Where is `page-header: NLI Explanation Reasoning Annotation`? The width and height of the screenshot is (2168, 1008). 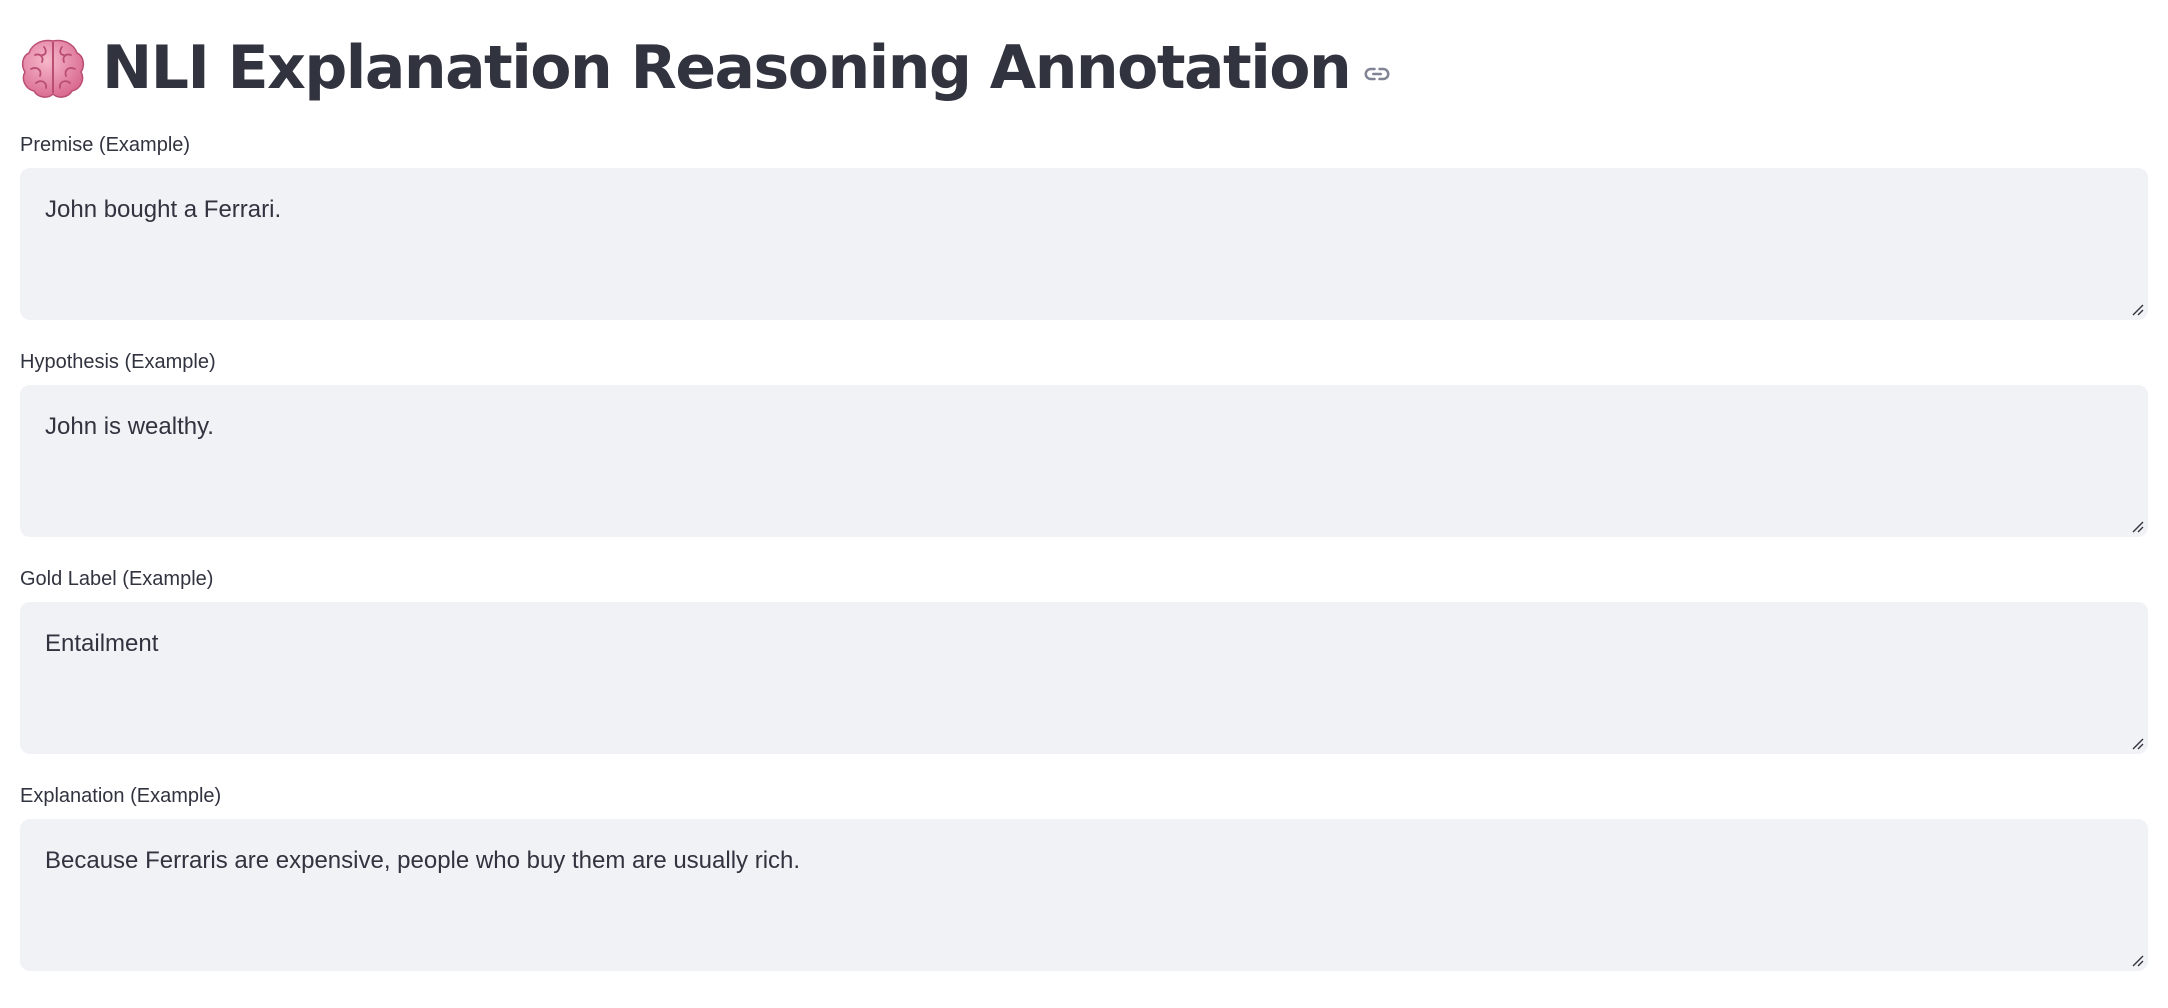
page-header: NLI Explanation Reasoning Annotation is located at coordinates (705, 68).